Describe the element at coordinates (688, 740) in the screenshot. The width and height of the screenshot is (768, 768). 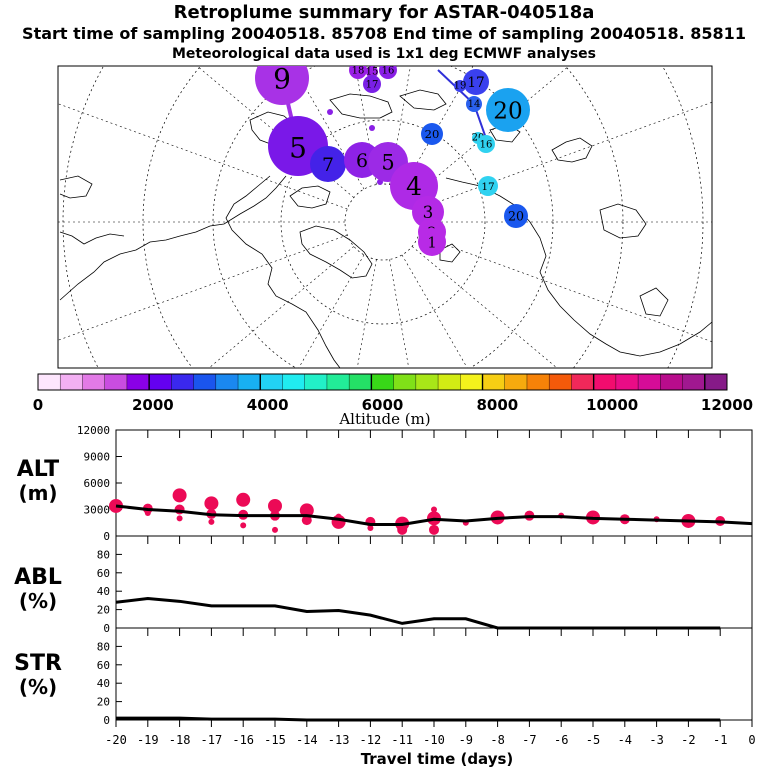
I see `x-tick-label: -2` at that location.